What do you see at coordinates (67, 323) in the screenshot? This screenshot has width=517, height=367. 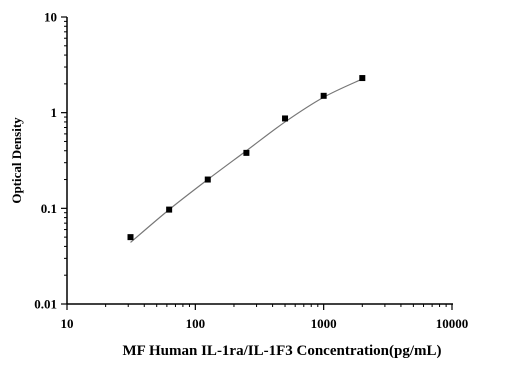 I see `x-tick-label: 10` at bounding box center [67, 323].